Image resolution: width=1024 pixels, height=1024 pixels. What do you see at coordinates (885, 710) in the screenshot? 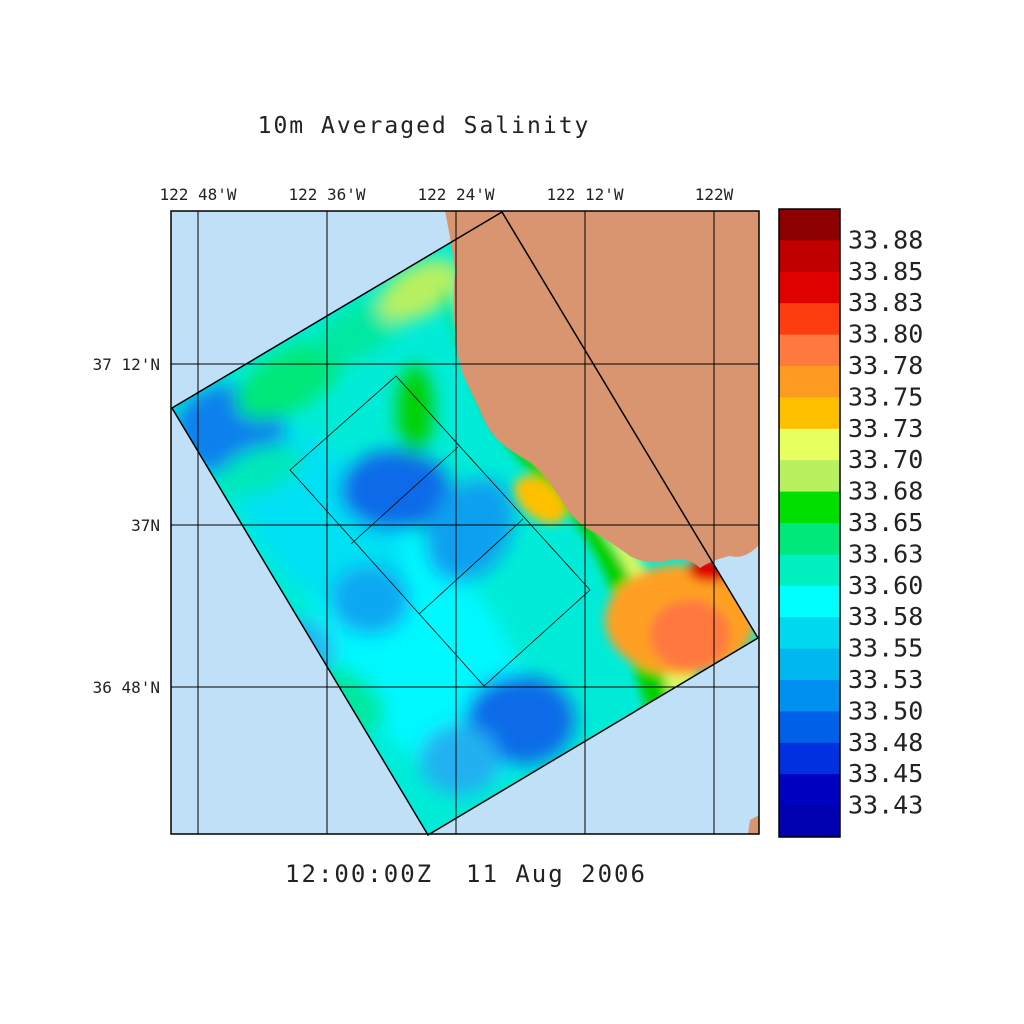
I see `colorbar-label: 33.50` at bounding box center [885, 710].